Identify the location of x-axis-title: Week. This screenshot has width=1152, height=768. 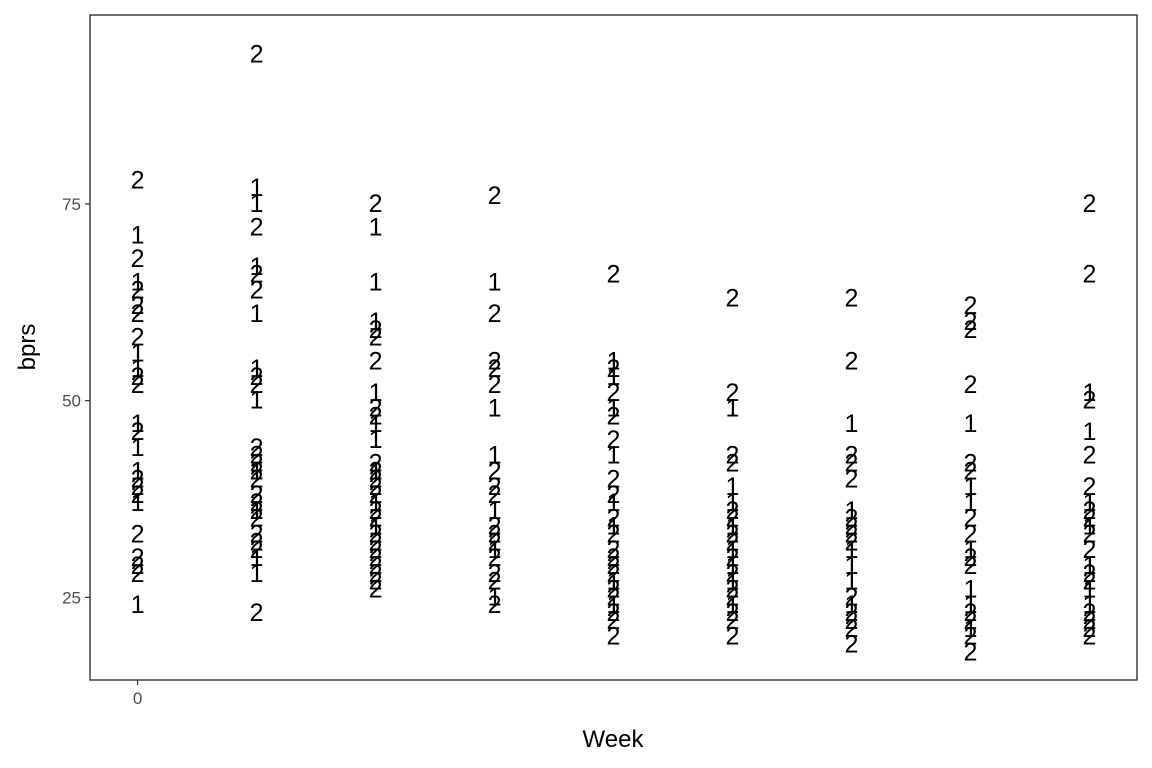
(614, 739).